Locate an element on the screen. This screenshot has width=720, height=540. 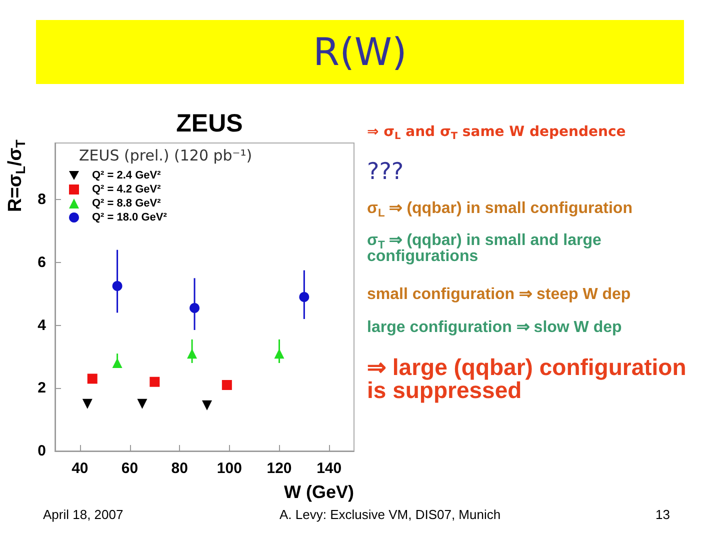
text: A. Levy: Exclusive VM, DIS07, Munich is located at coordinates (390, 514).